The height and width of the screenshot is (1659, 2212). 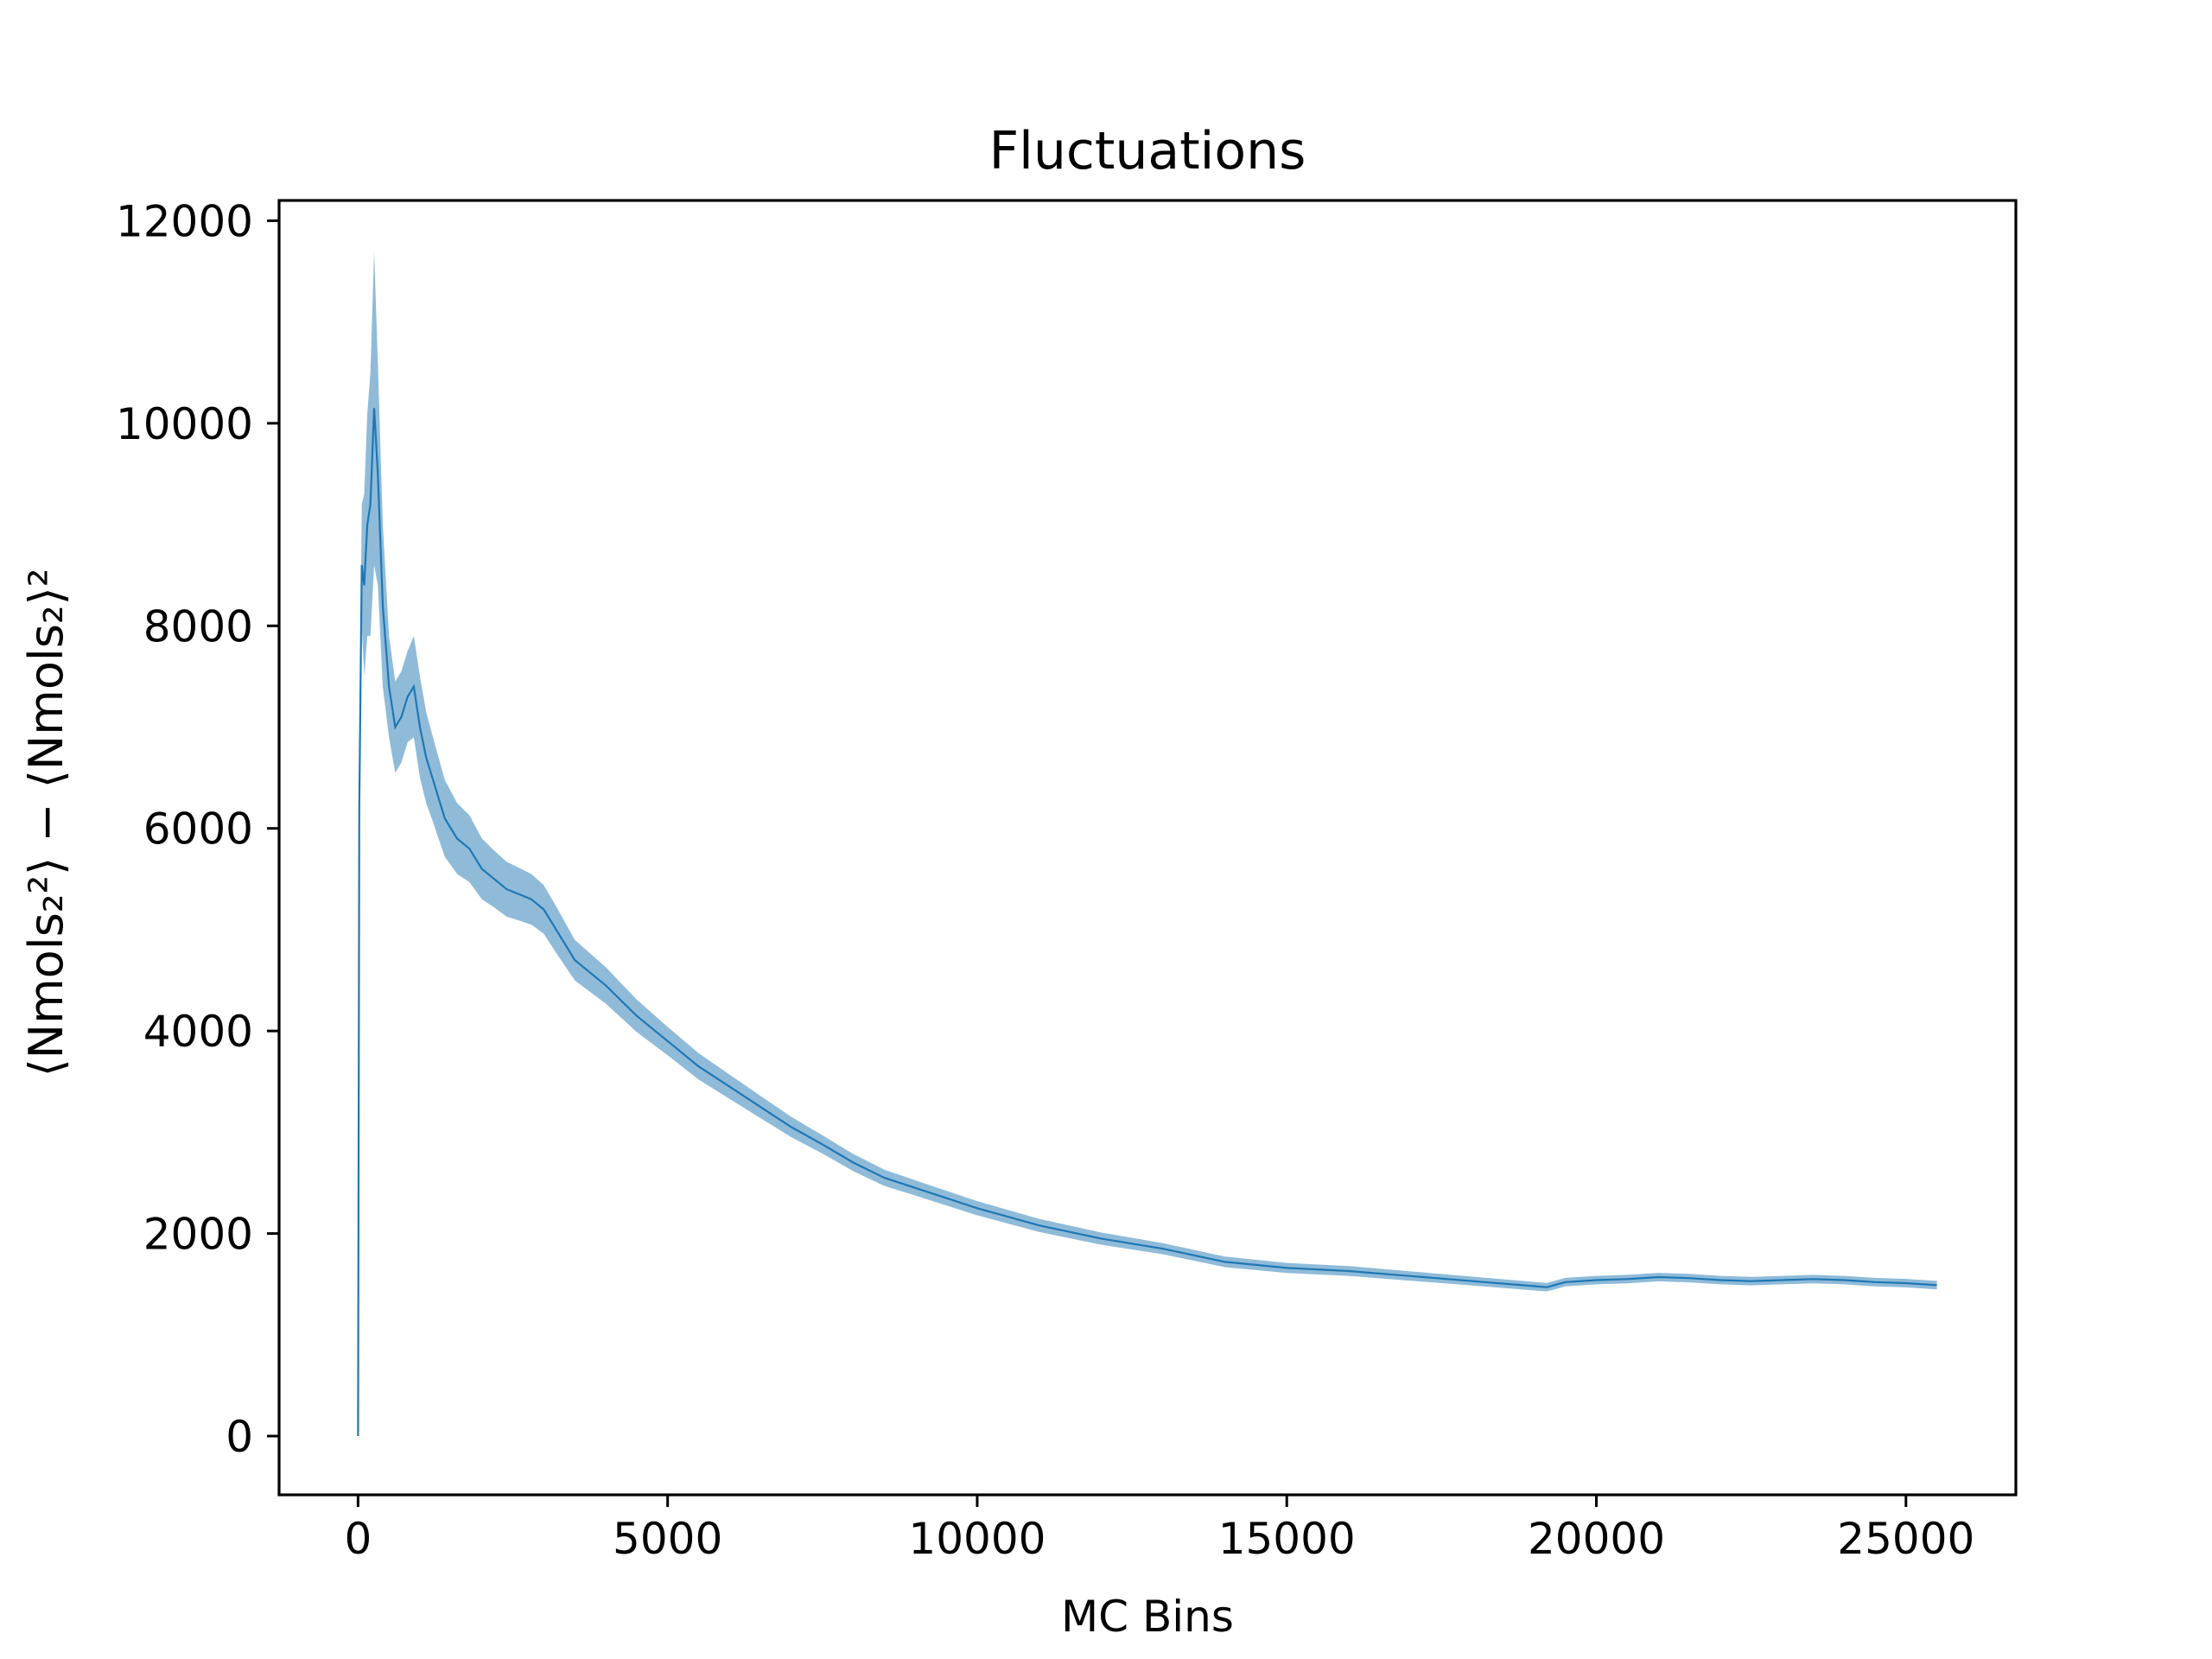 I want to click on x-tick-label: 0, so click(x=358, y=1539).